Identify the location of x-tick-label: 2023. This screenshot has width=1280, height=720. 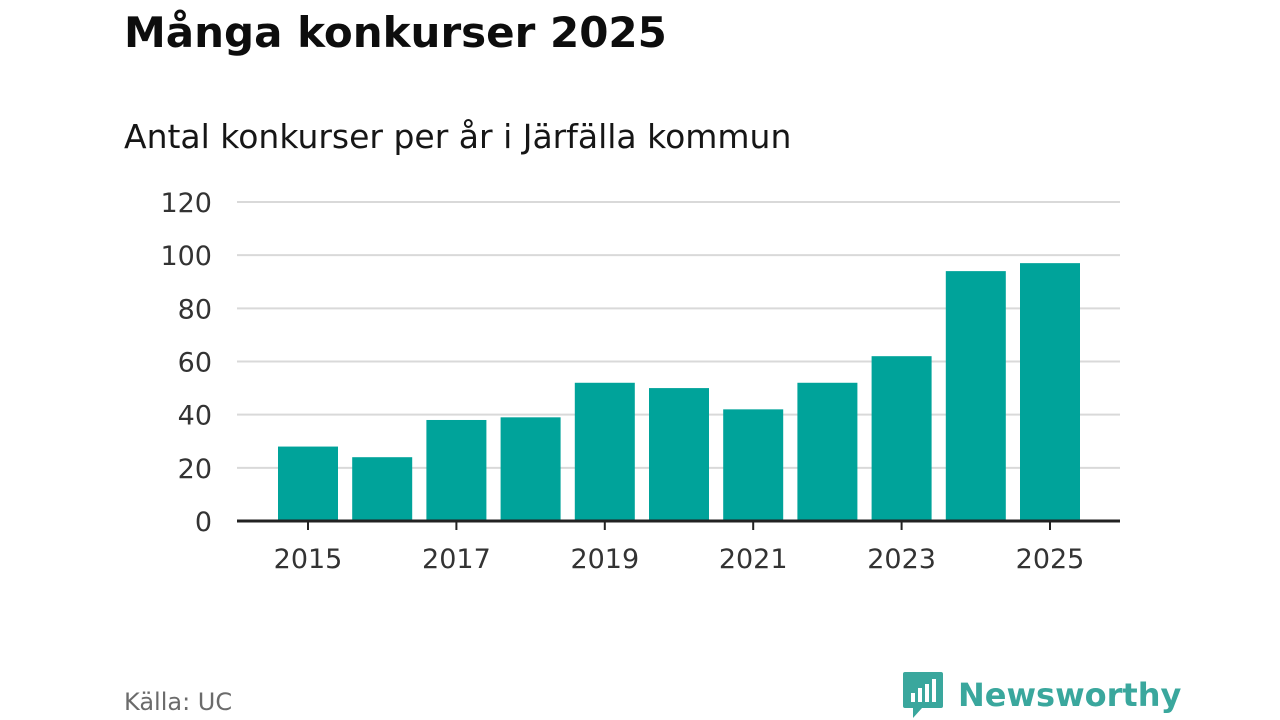
(901, 559).